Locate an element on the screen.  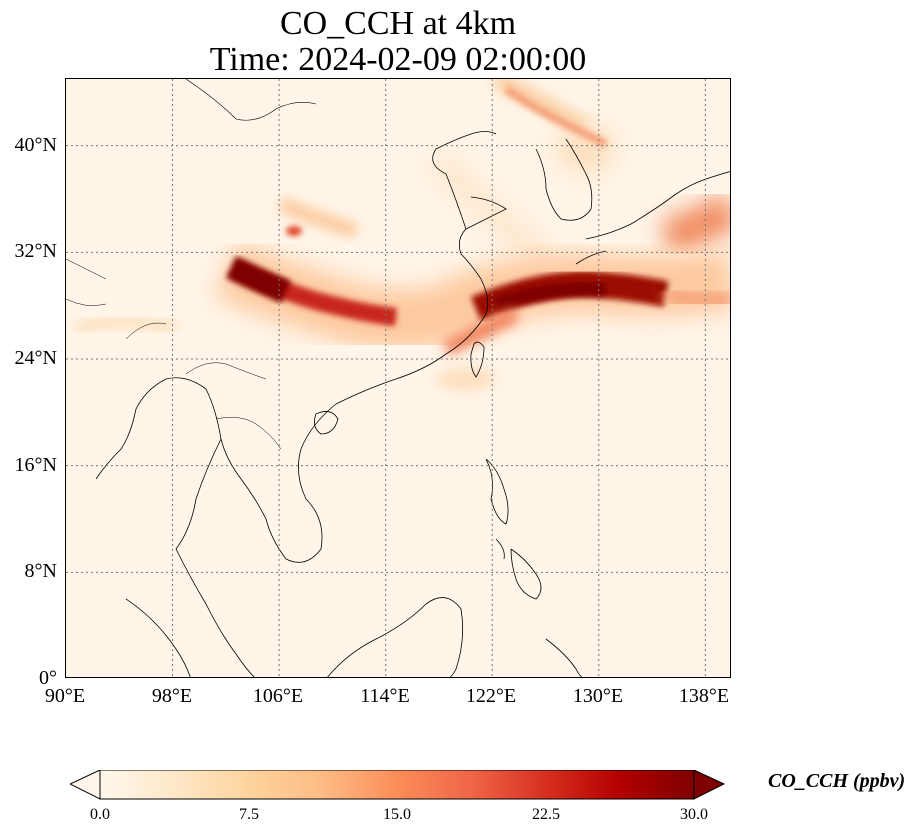
x-tick-label: 98°E is located at coordinates (172, 696).